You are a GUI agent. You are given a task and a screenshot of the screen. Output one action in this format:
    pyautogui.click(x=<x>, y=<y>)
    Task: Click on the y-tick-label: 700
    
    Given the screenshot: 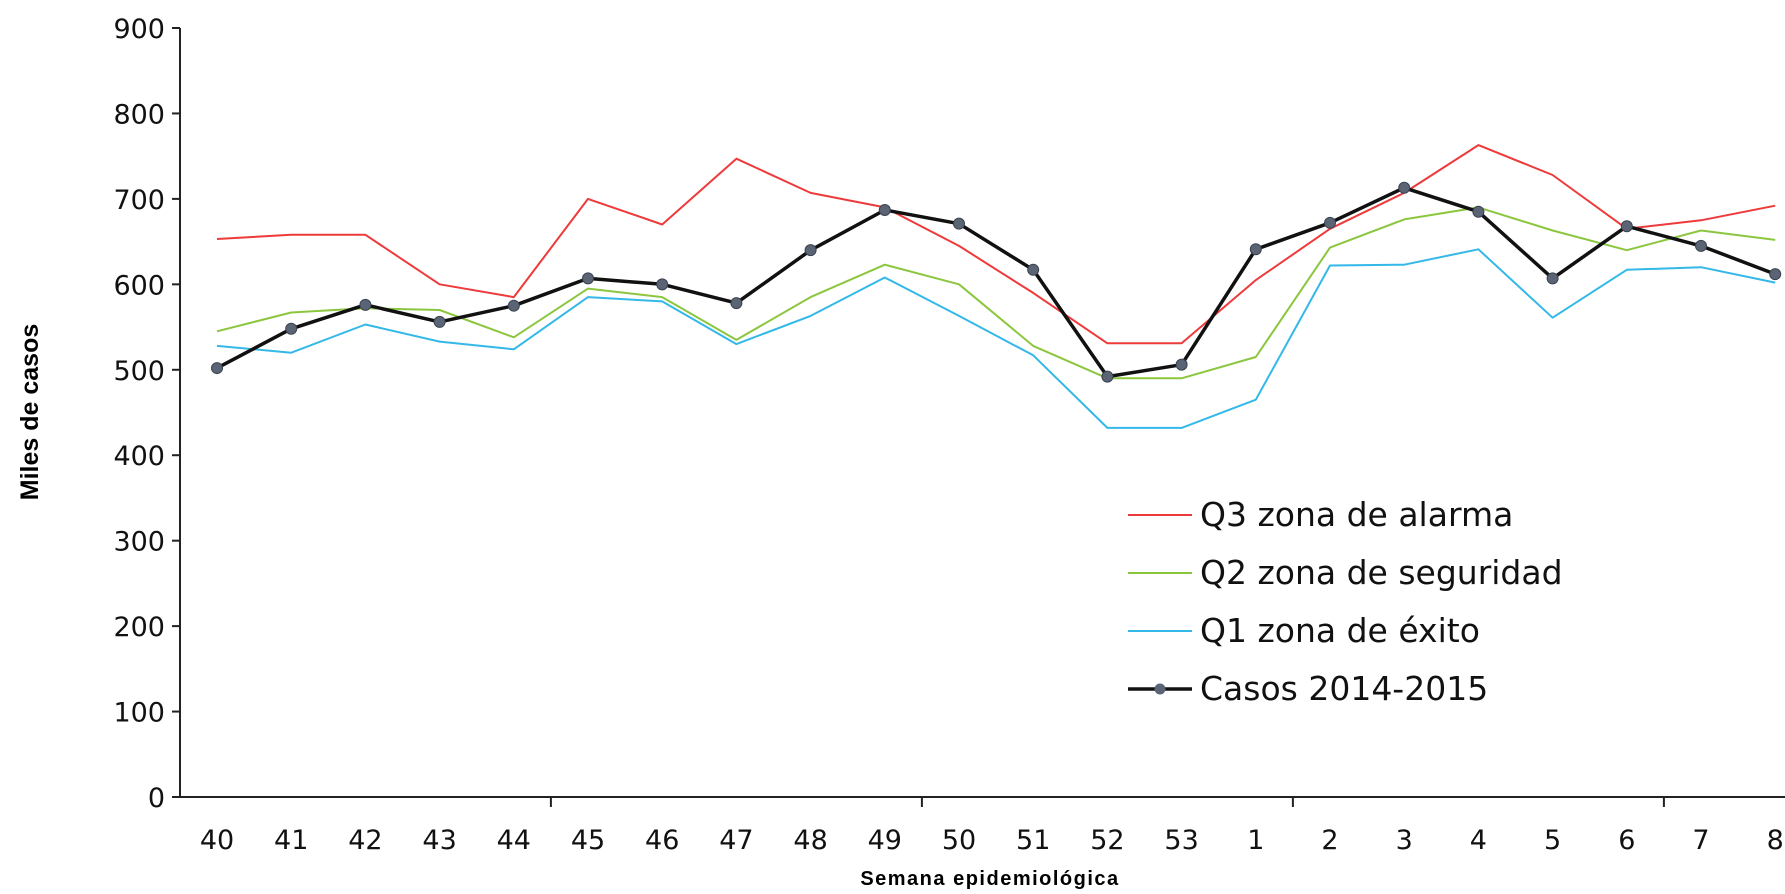 What is the action you would take?
    pyautogui.click(x=139, y=200)
    